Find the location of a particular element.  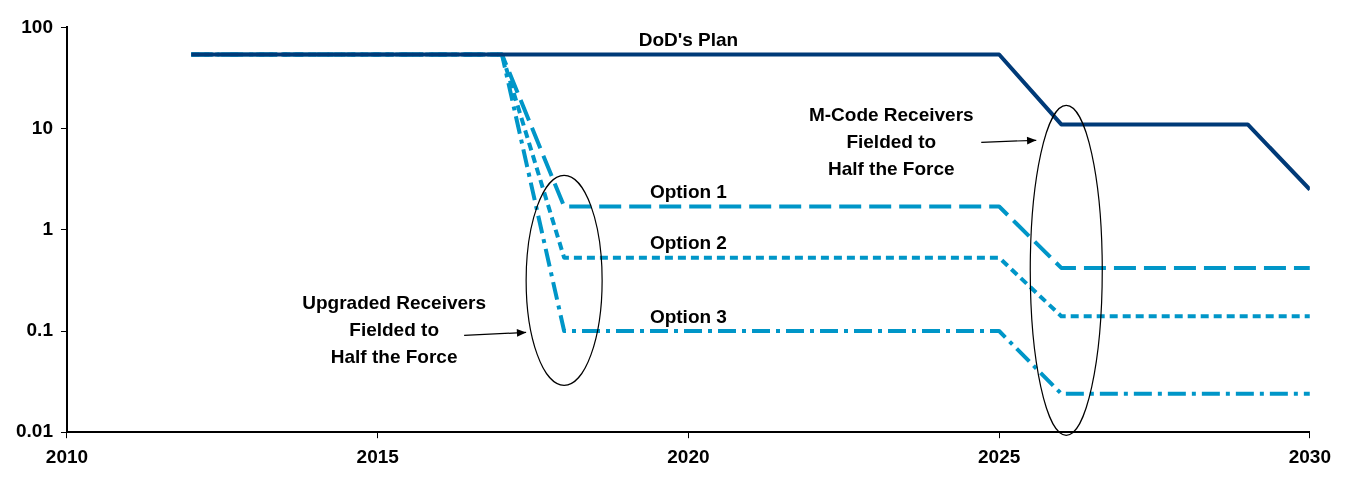

series-label: Option 3 is located at coordinates (688, 316).